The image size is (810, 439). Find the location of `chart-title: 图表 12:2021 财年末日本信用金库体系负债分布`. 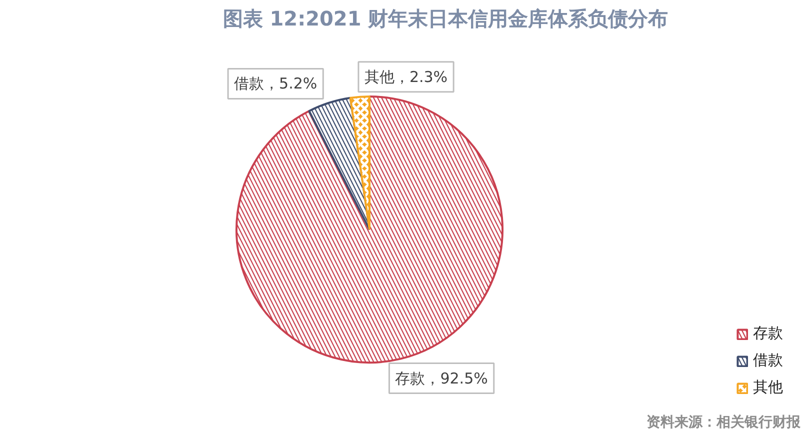

chart-title: 图表 12:2021 财年末日本信用金库体系负债分布 is located at coordinates (445, 18).